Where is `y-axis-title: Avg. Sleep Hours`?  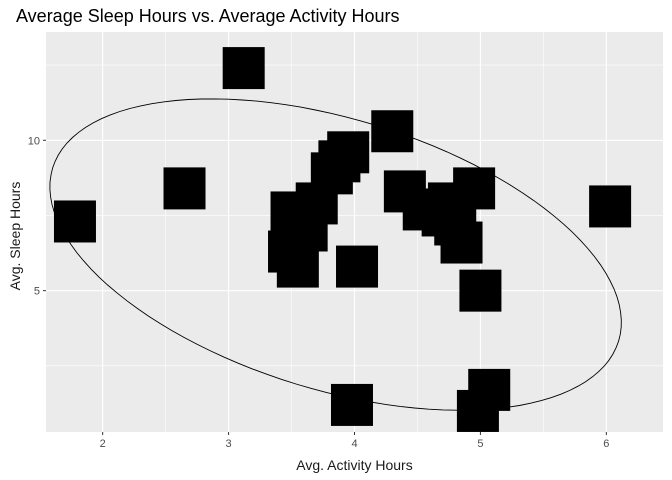
y-axis-title: Avg. Sleep Hours is located at coordinates (15, 236).